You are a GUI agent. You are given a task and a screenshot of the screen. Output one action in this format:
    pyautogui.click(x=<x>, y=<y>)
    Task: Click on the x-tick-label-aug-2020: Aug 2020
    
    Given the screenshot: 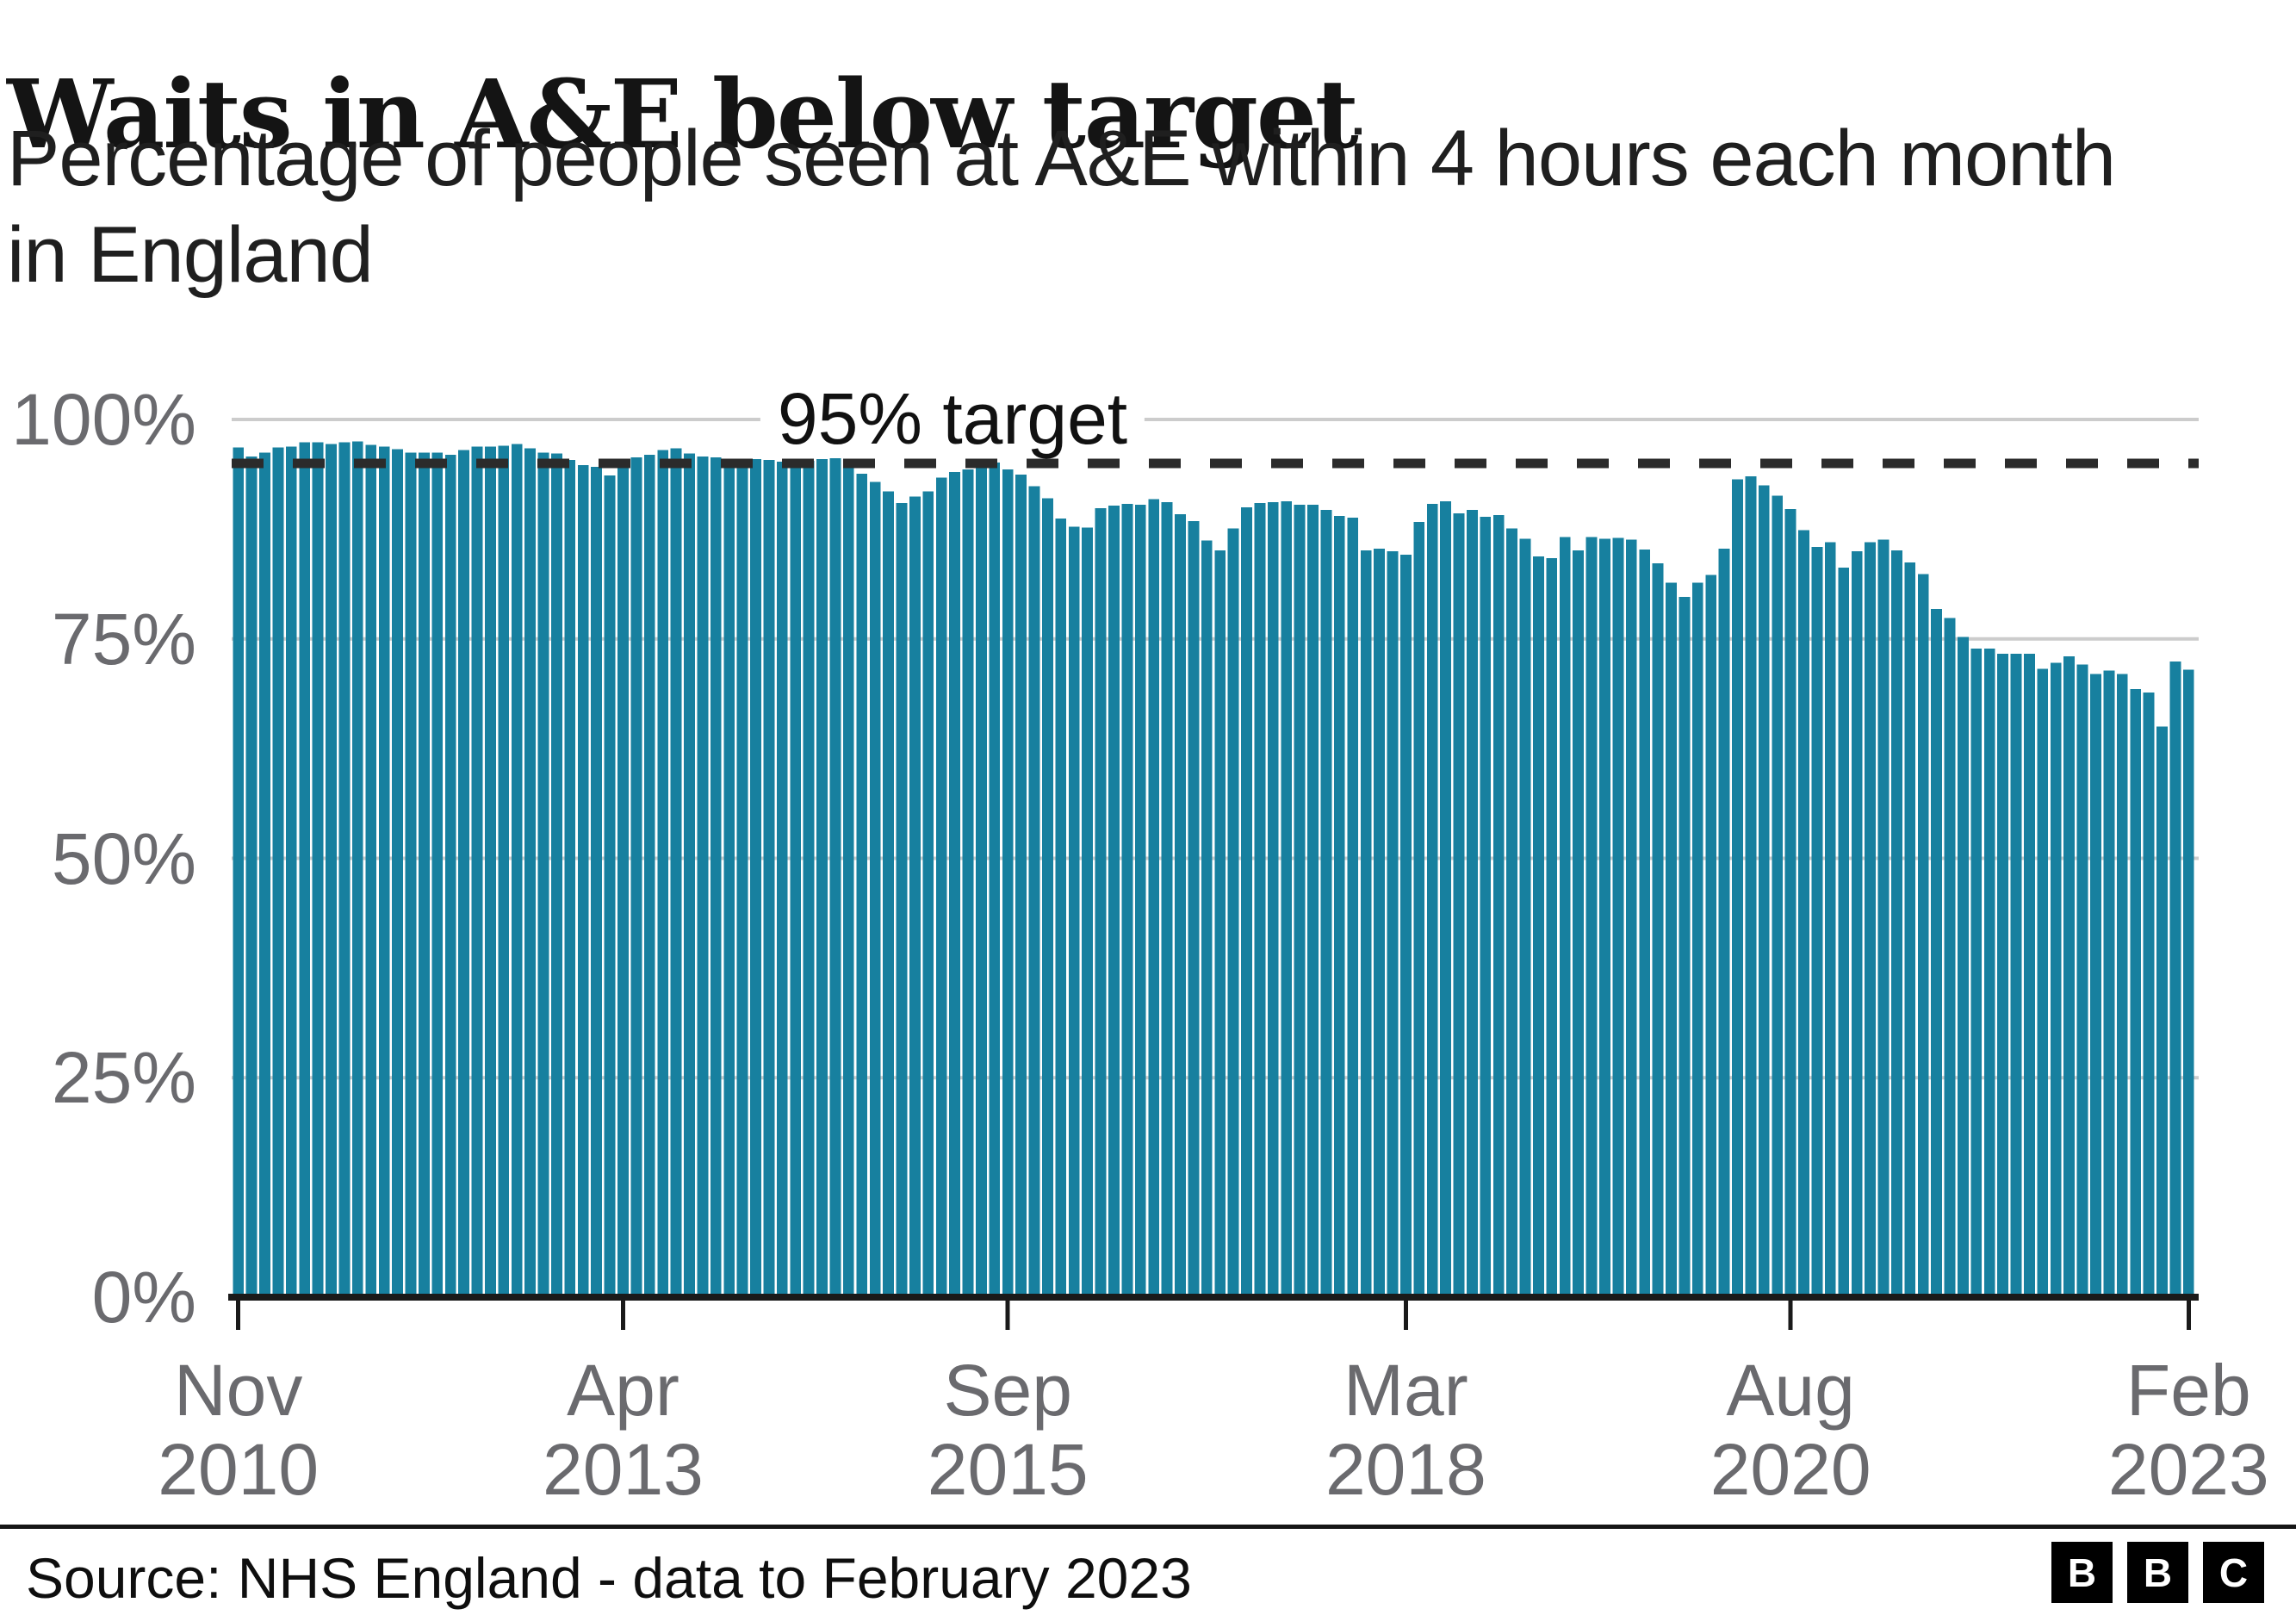 What is the action you would take?
    pyautogui.click(x=1790, y=1430)
    